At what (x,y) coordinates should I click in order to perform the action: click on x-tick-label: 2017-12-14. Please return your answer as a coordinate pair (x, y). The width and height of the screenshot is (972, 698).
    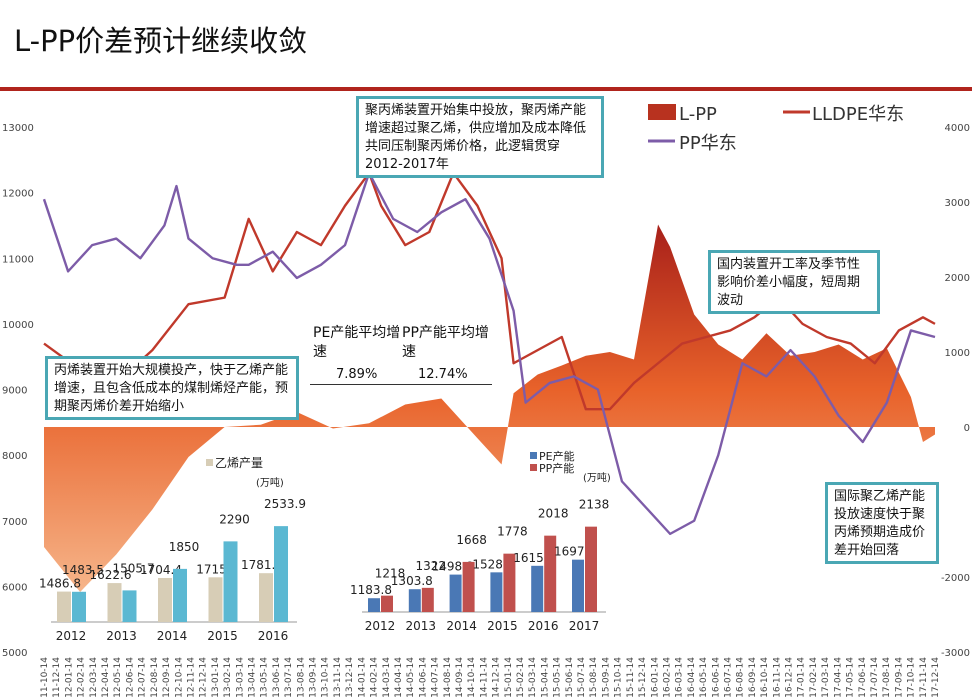
    Looking at the image, I should click on (936, 677).